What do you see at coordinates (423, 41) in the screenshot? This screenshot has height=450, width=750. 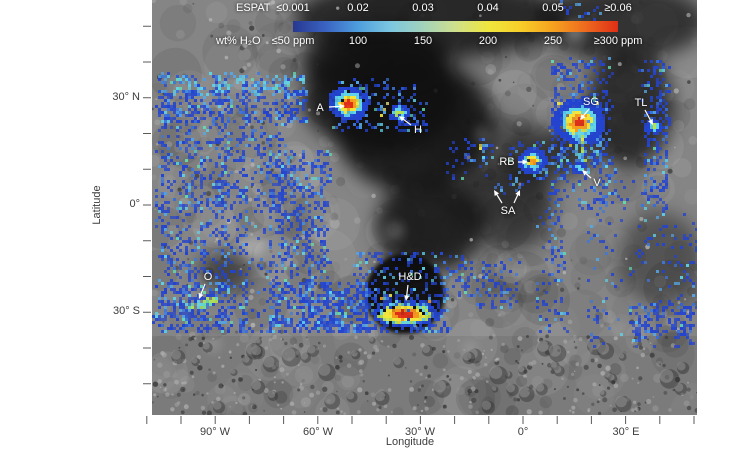 I see `legend-h2o-value: 150` at bounding box center [423, 41].